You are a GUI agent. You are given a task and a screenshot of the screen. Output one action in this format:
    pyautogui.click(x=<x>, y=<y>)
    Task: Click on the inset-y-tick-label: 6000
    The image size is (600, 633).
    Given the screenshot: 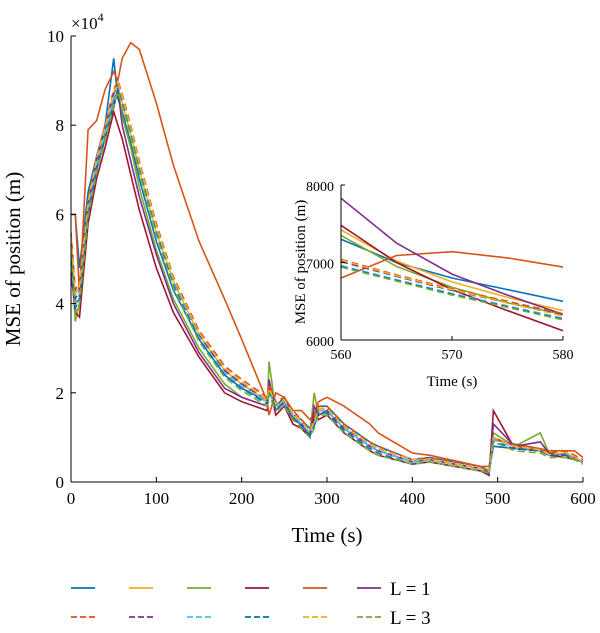 What is the action you would take?
    pyautogui.click(x=320, y=342)
    